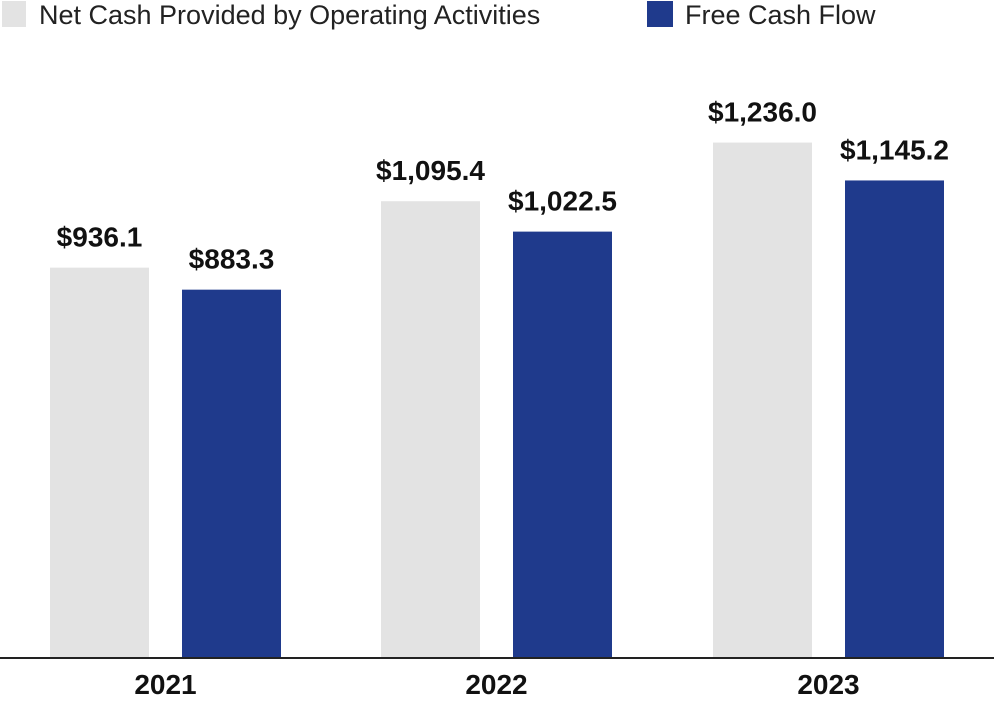 Image resolution: width=994 pixels, height=701 pixels. I want to click on x-tick-label-2023: 2023, so click(828, 684).